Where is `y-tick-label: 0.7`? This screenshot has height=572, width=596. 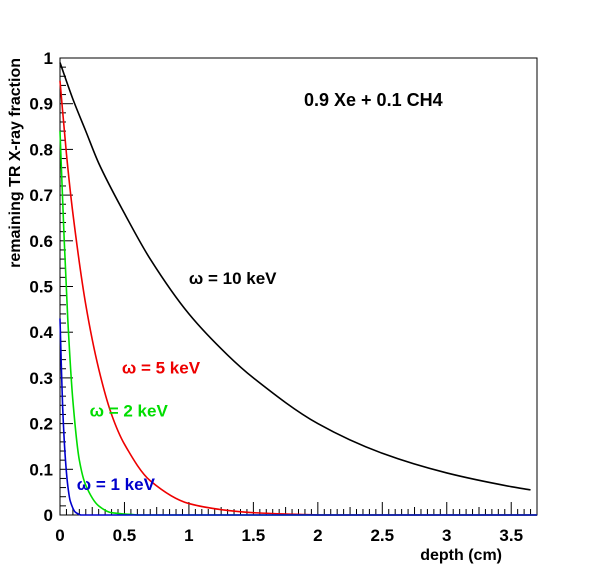
y-tick-label: 0.7 is located at coordinates (41, 195).